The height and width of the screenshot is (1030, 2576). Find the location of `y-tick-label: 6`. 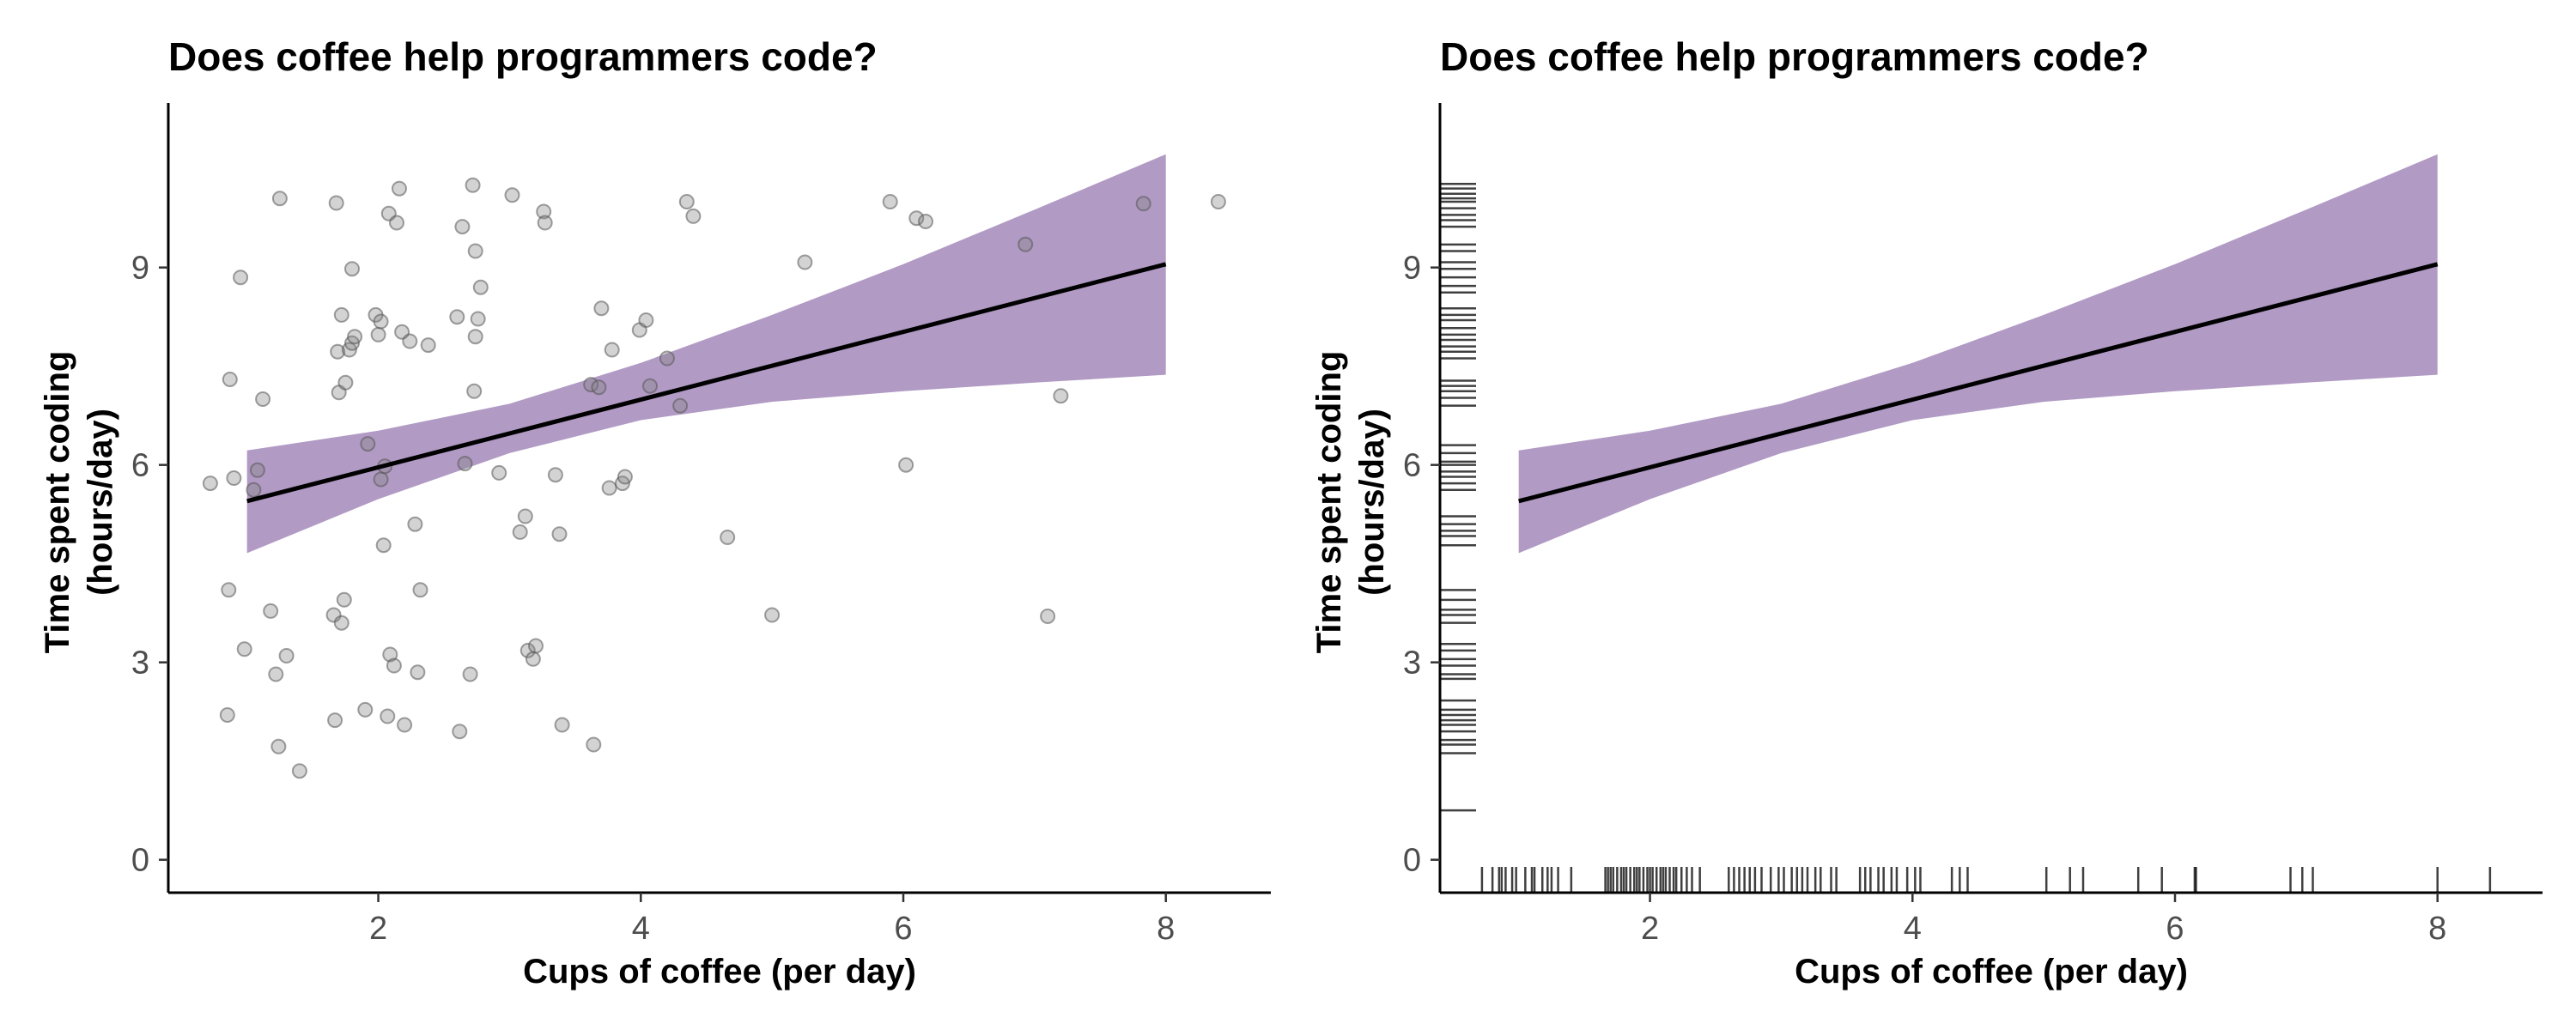

y-tick-label: 6 is located at coordinates (1412, 466).